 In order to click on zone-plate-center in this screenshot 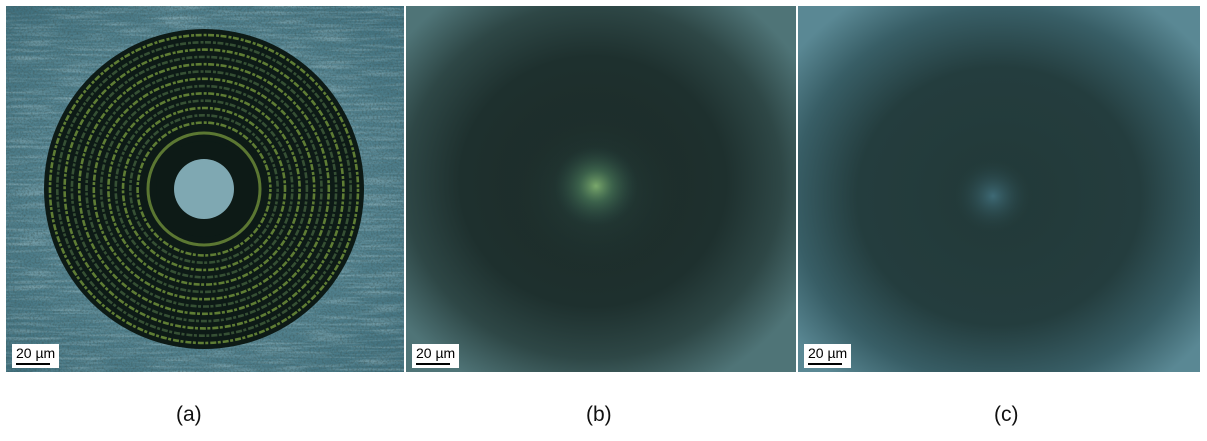, I will do `click(204, 189)`.